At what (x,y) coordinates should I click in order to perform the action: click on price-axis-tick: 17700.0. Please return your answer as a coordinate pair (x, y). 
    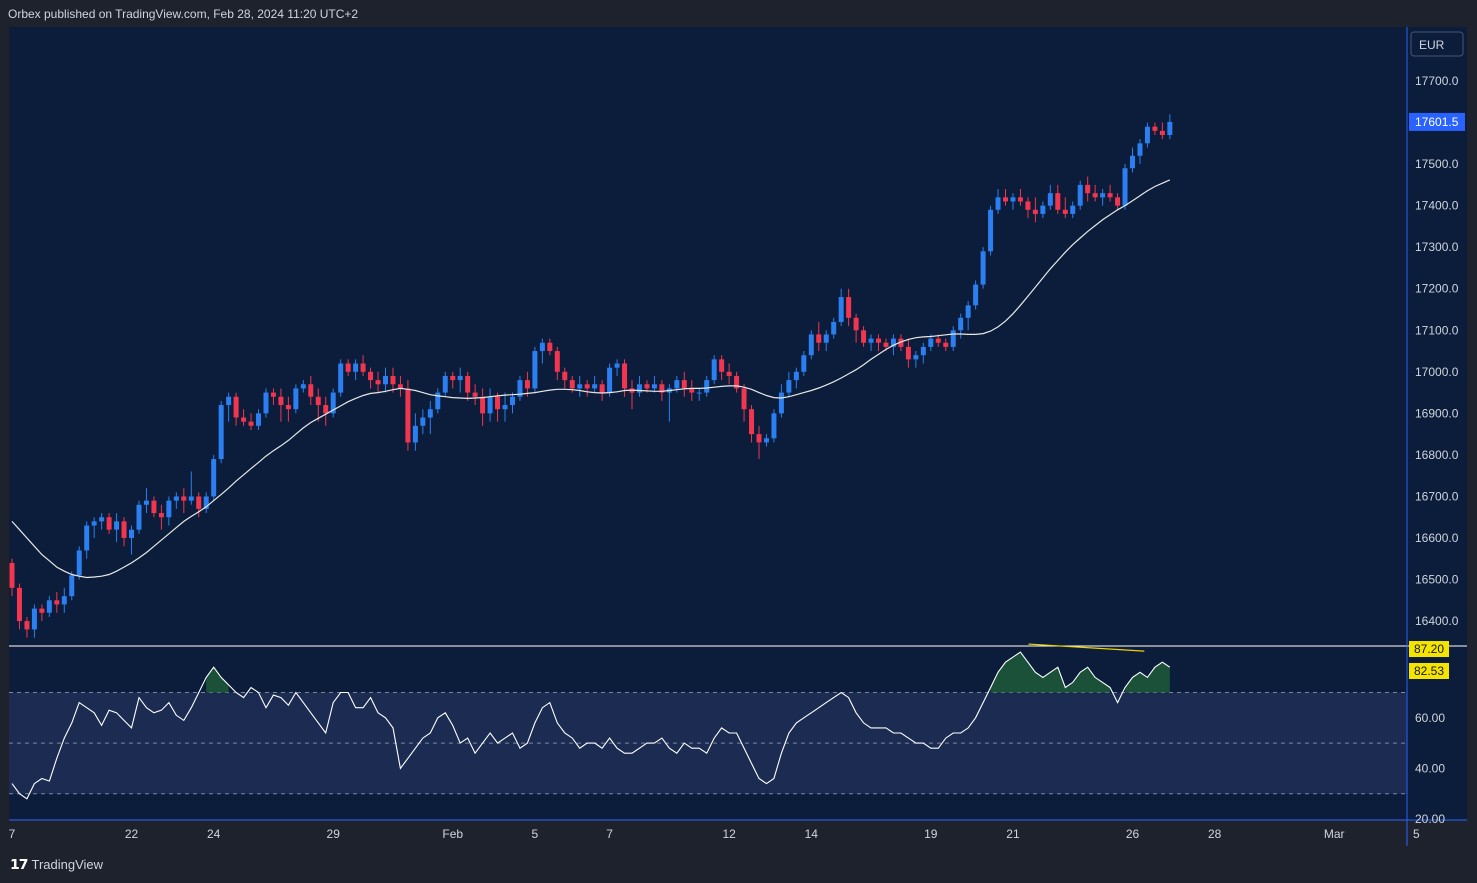
    Looking at the image, I should click on (1437, 81).